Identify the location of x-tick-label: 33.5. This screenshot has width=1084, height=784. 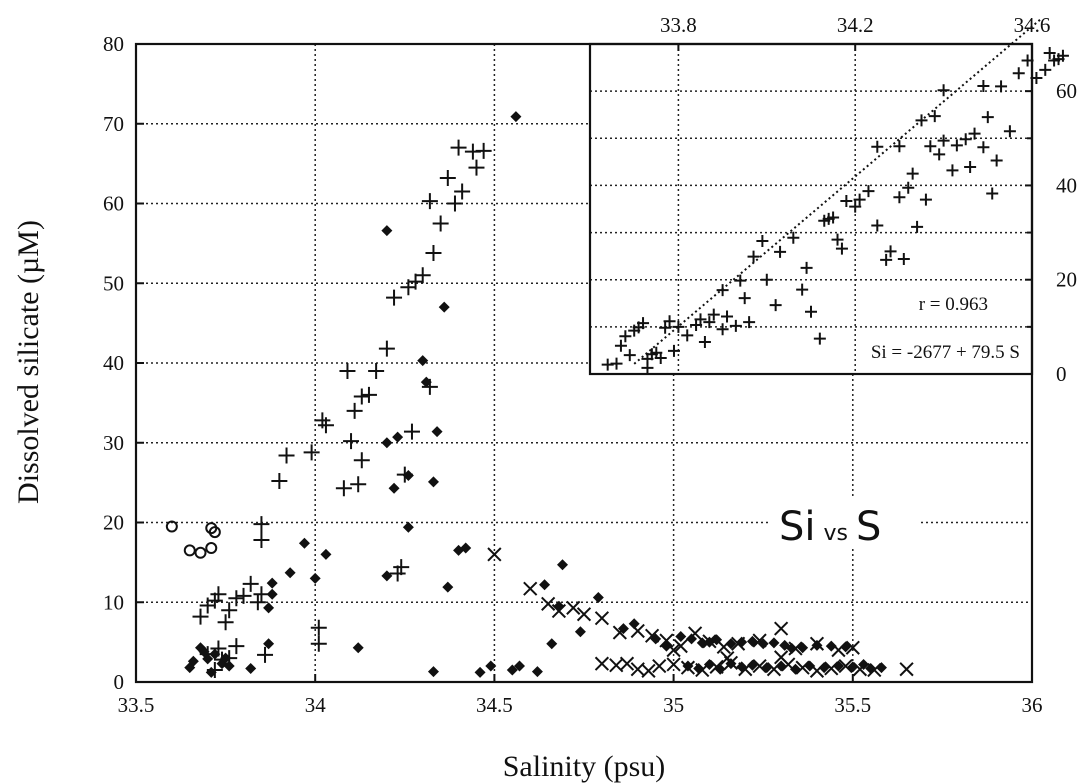
(136, 705).